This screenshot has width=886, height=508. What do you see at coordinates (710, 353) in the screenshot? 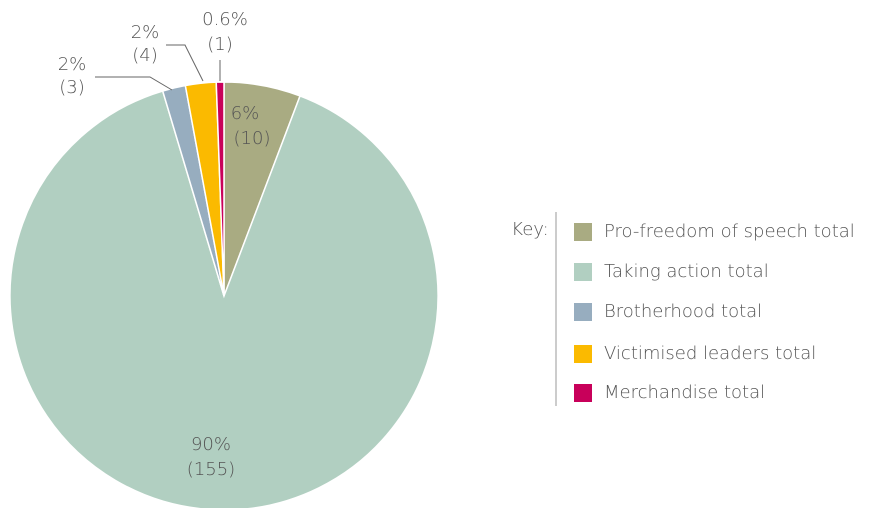
I see `legend-label: Victimised leaders total` at bounding box center [710, 353].